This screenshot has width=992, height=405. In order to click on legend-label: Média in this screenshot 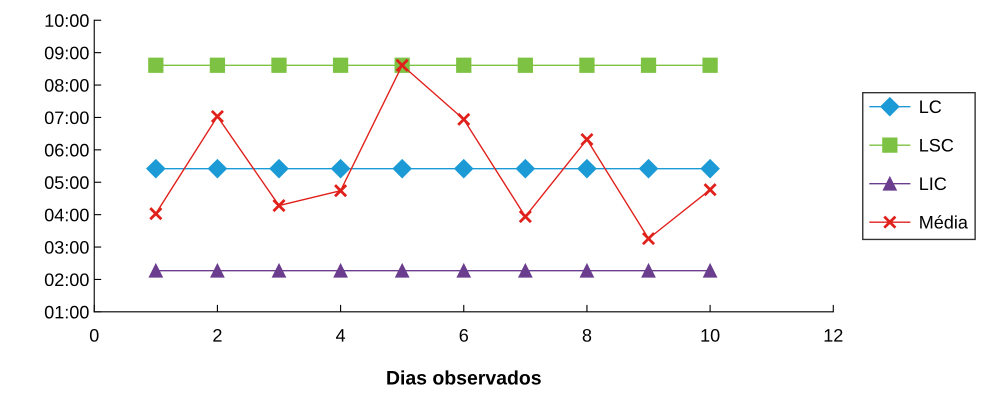, I will do `click(944, 222)`.